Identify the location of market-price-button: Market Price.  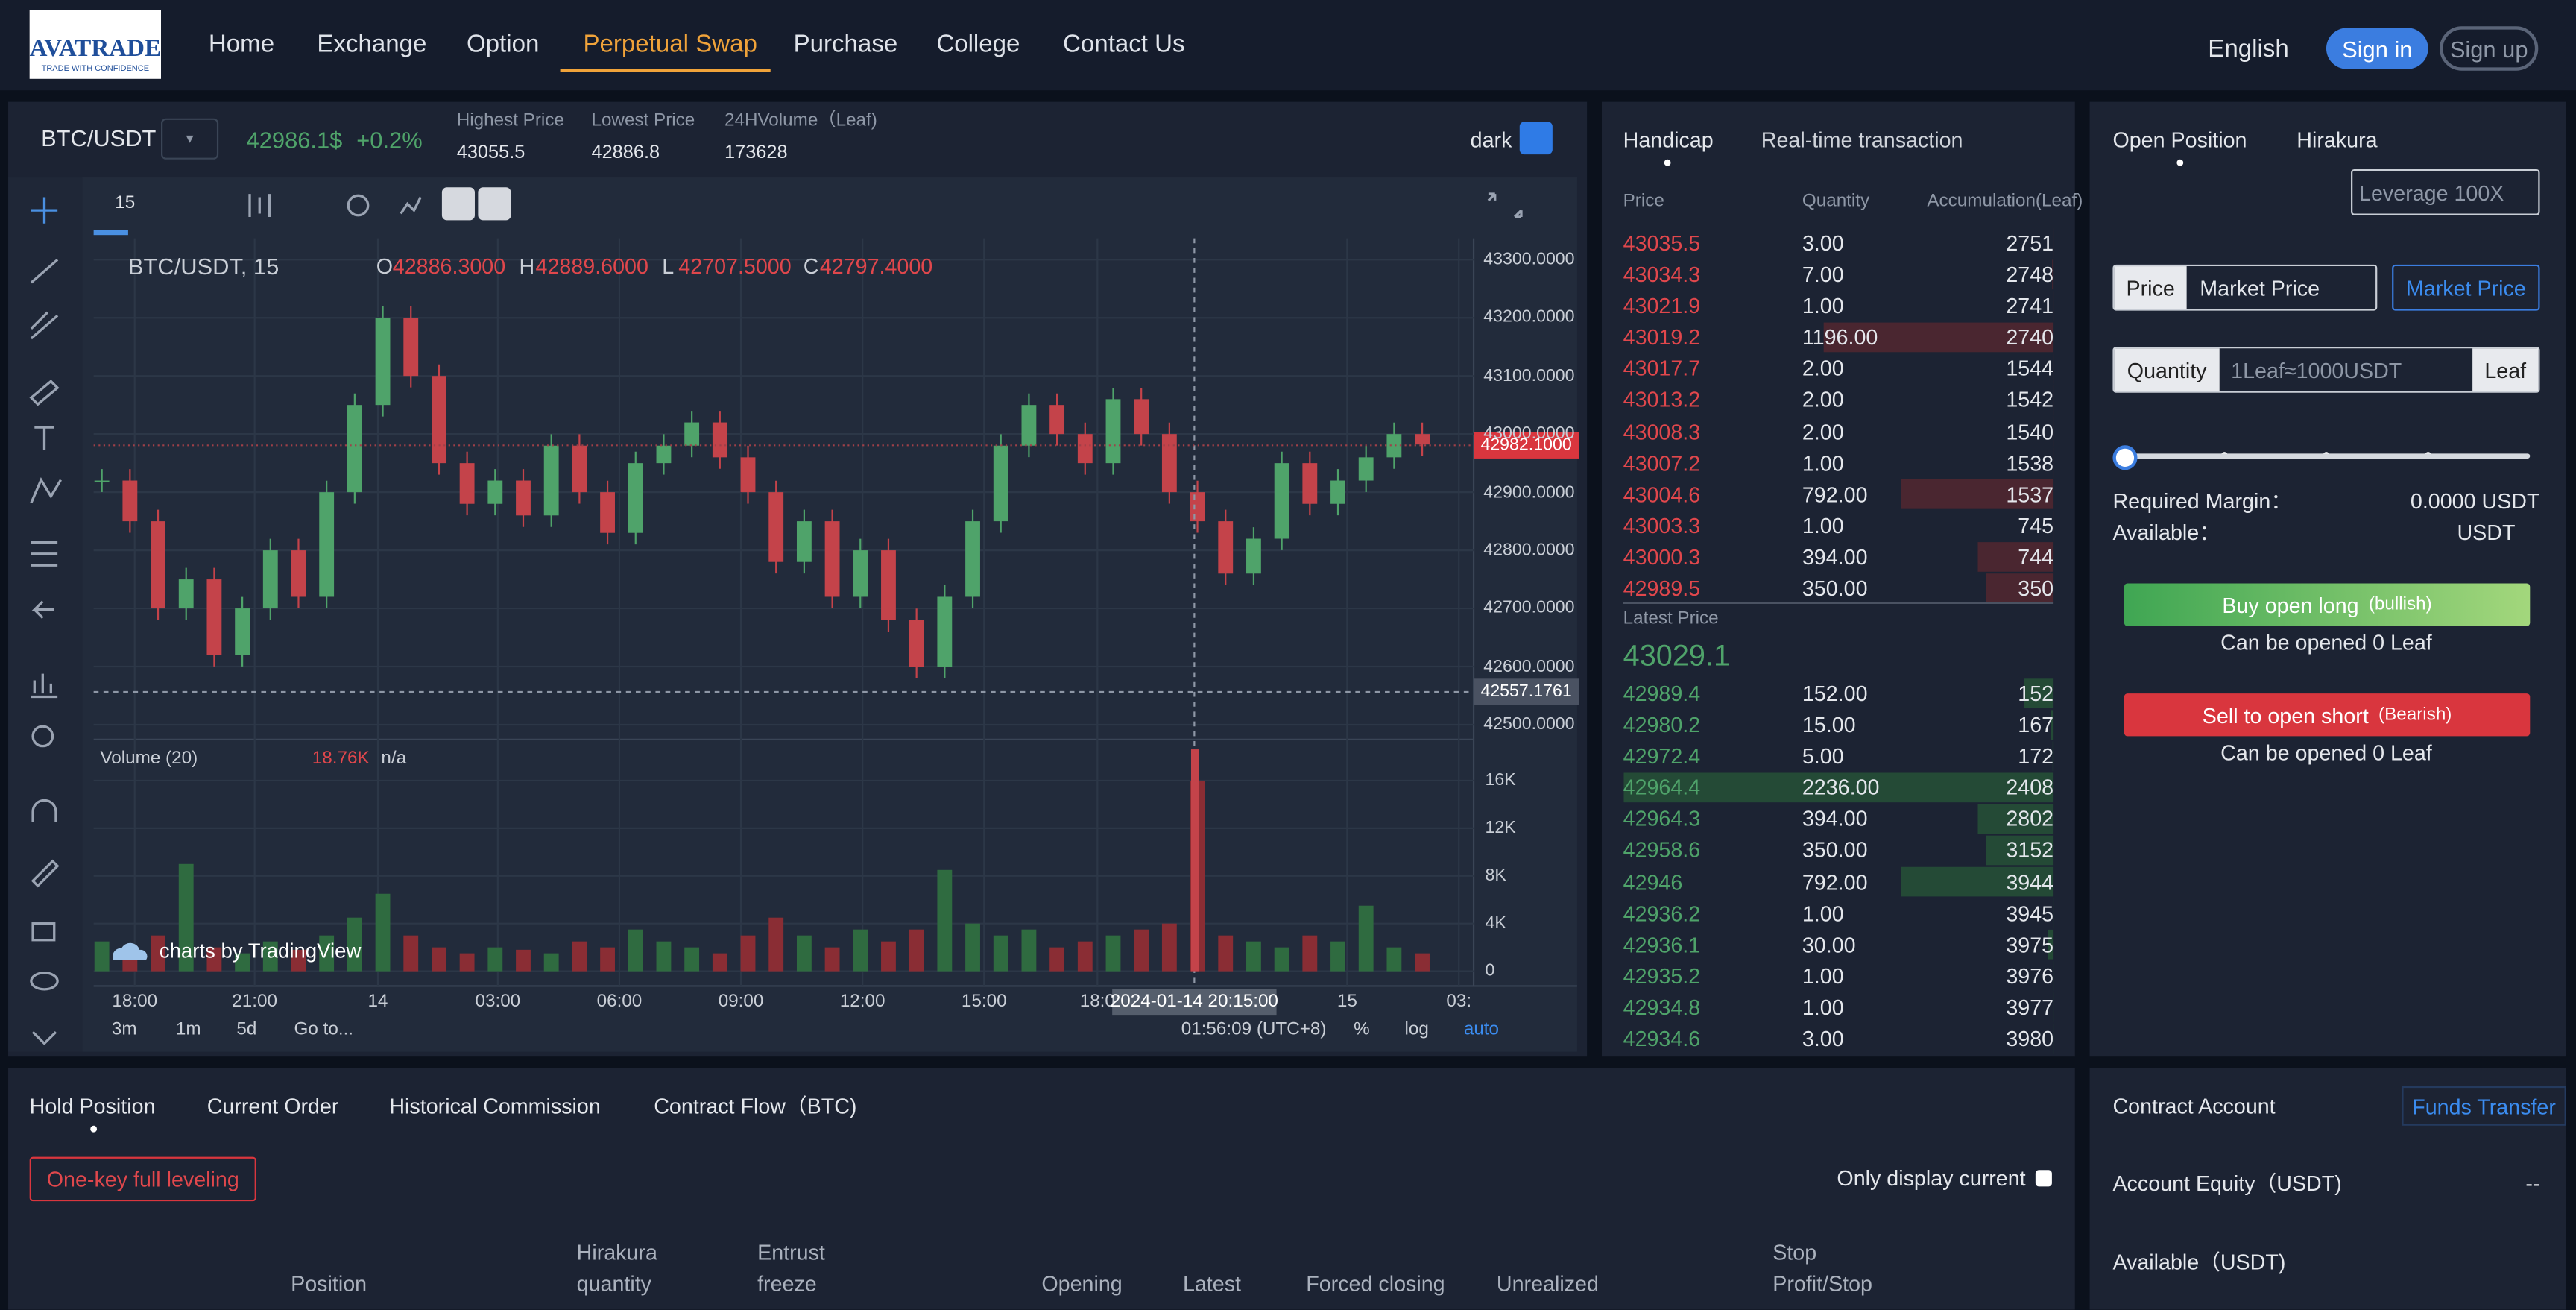
(2466, 287).